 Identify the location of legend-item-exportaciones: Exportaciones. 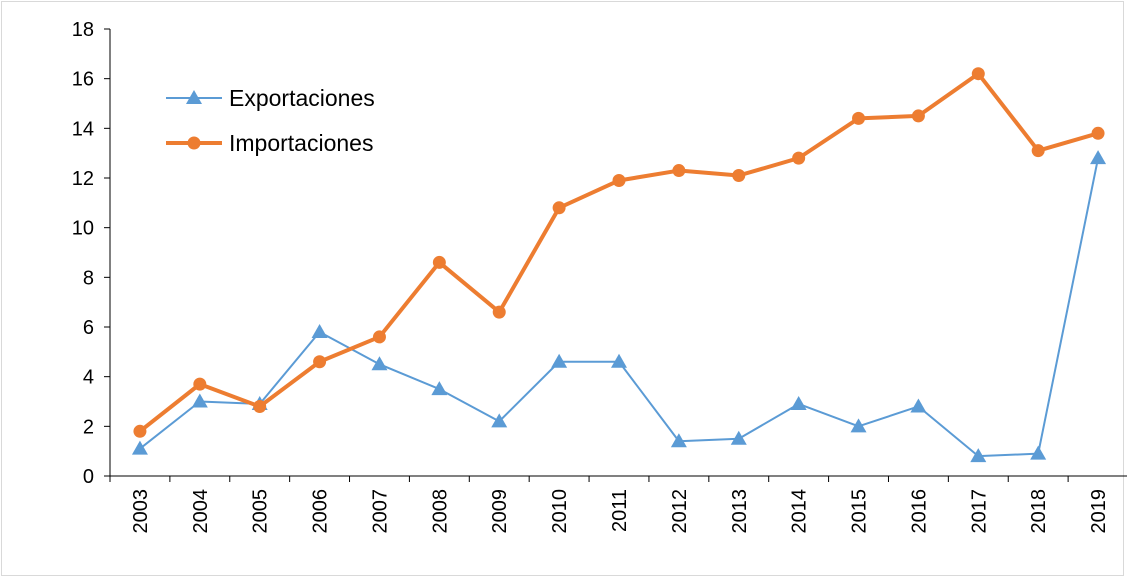
(270, 98).